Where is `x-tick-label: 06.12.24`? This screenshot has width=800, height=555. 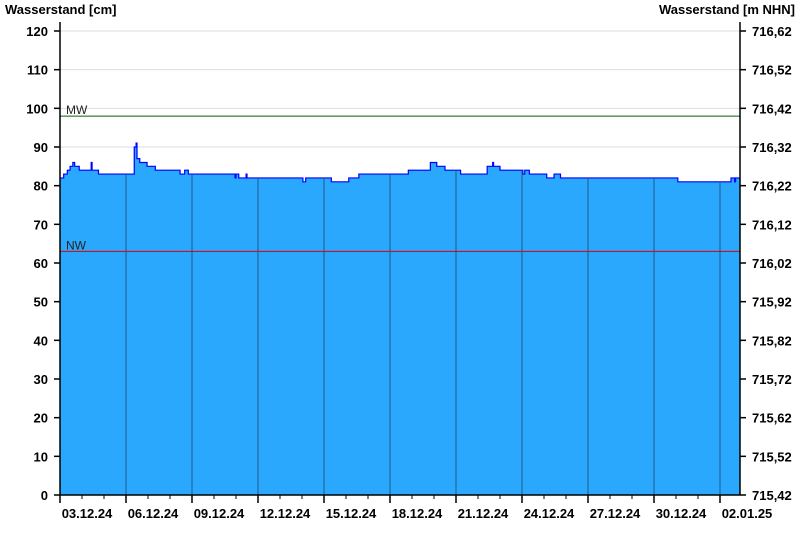
x-tick-label: 06.12.24 is located at coordinates (153, 513).